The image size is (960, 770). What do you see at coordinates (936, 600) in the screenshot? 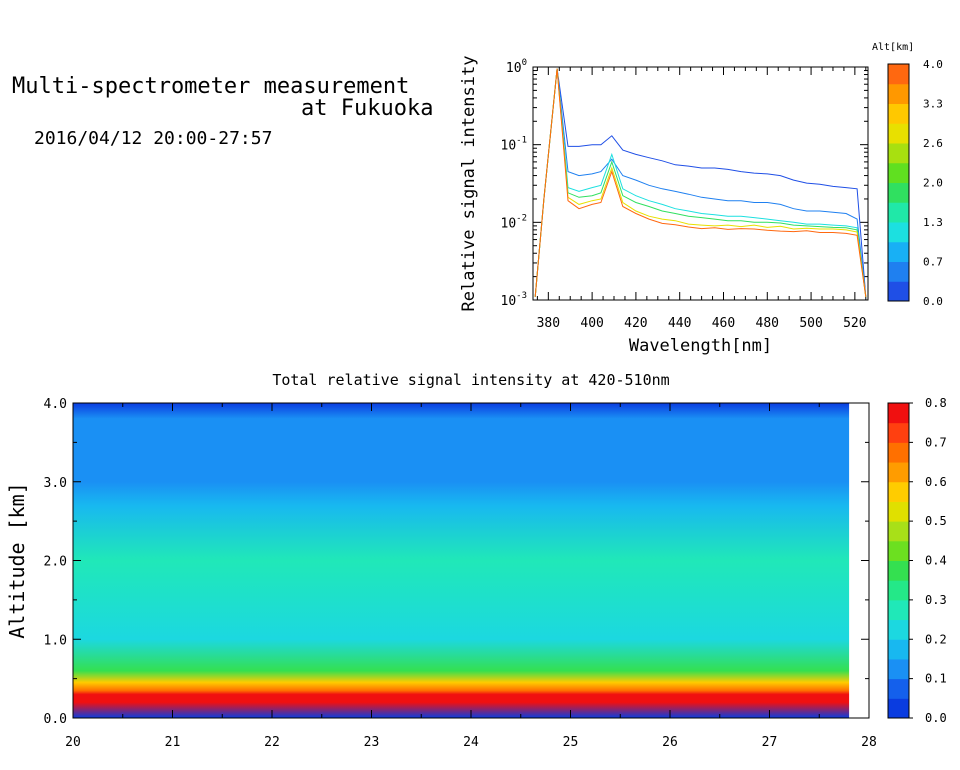
I see `colorbar-tick-label: 0.3` at bounding box center [936, 600].